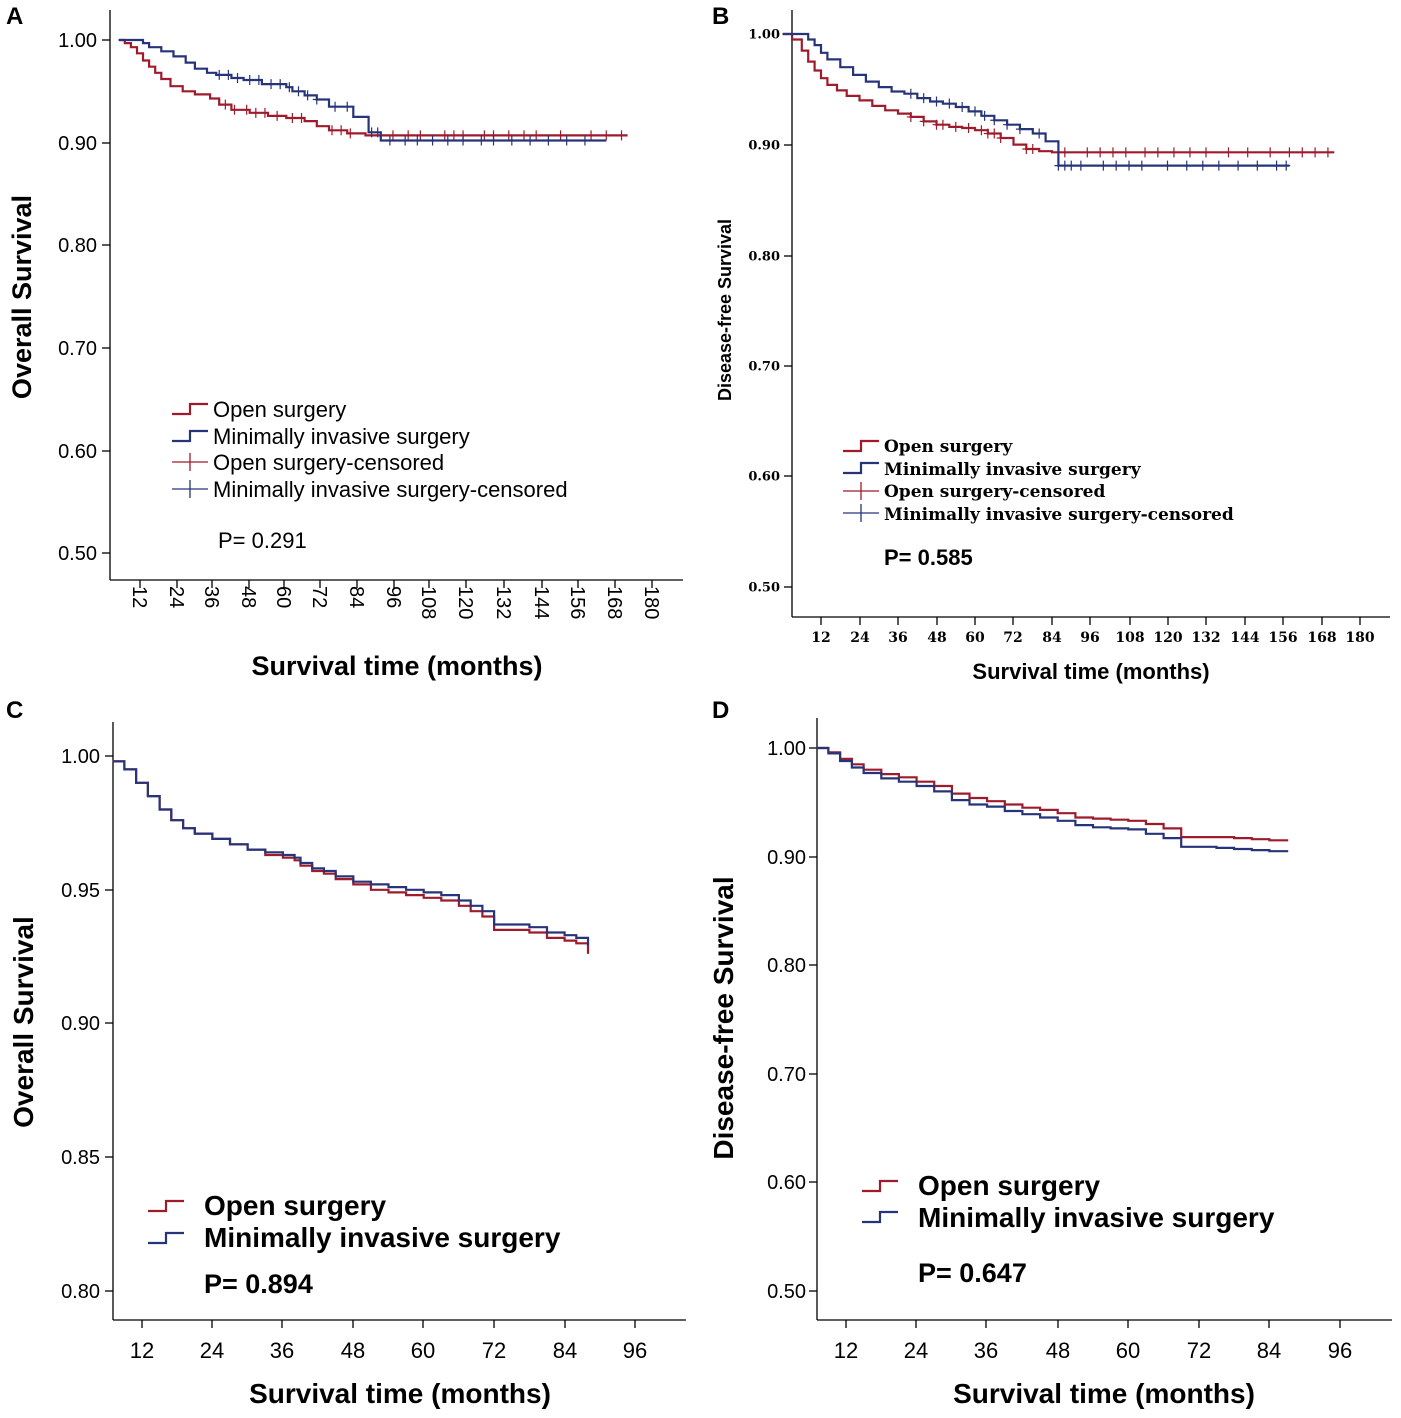 The width and height of the screenshot is (1401, 1418). Describe the element at coordinates (354, 1221) in the screenshot. I see `legend: Open surgery Minimally invasive surgery` at that location.